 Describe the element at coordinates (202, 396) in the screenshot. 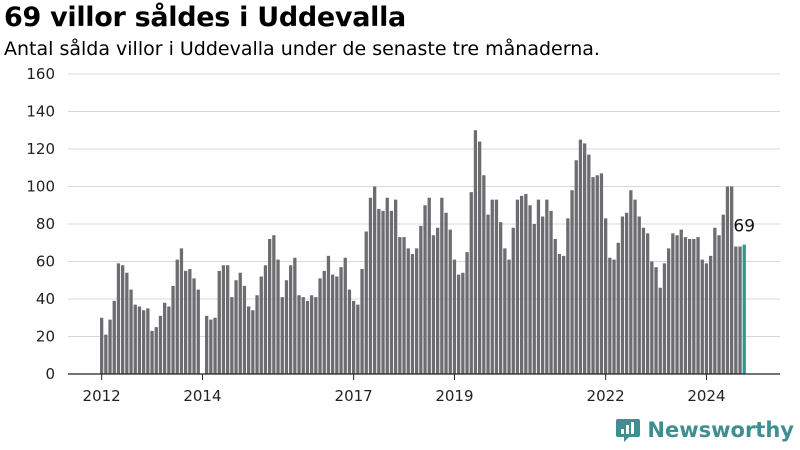

I see `x-tick-label: 2014` at that location.